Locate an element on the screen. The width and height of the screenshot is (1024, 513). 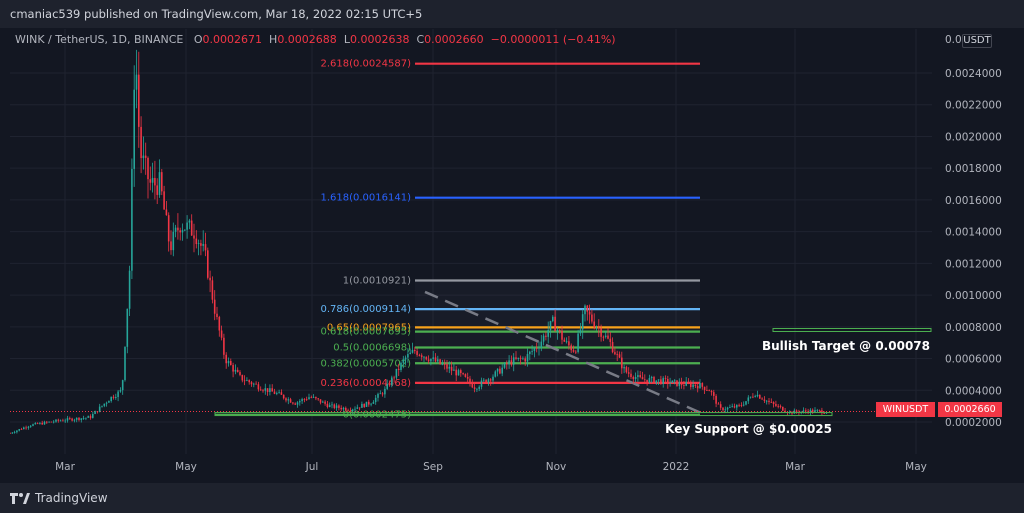
symbol-price-tag: WINUSDT is located at coordinates (905, 409).